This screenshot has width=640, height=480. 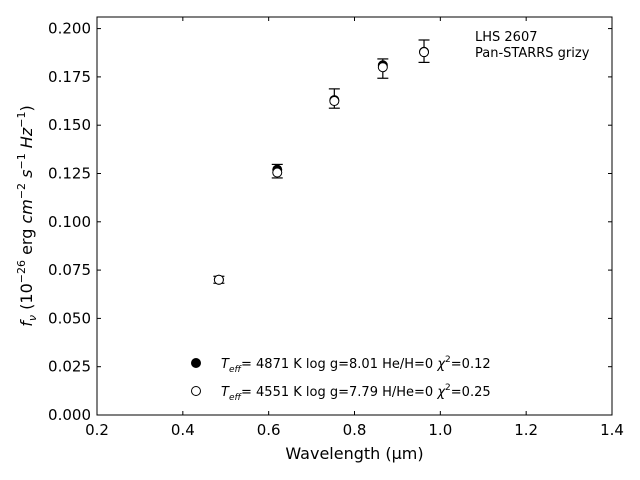 I want to click on y-tick-label: 0.150, so click(x=69, y=125).